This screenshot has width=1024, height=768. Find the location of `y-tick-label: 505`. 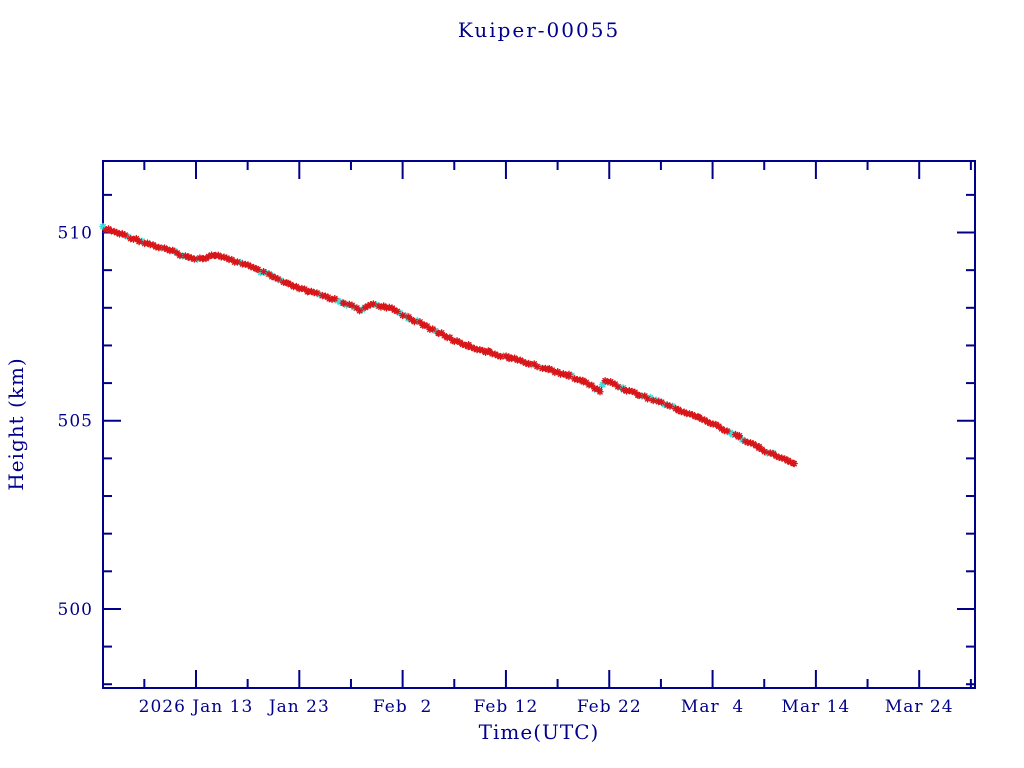

y-tick-label: 505 is located at coordinates (75, 422).